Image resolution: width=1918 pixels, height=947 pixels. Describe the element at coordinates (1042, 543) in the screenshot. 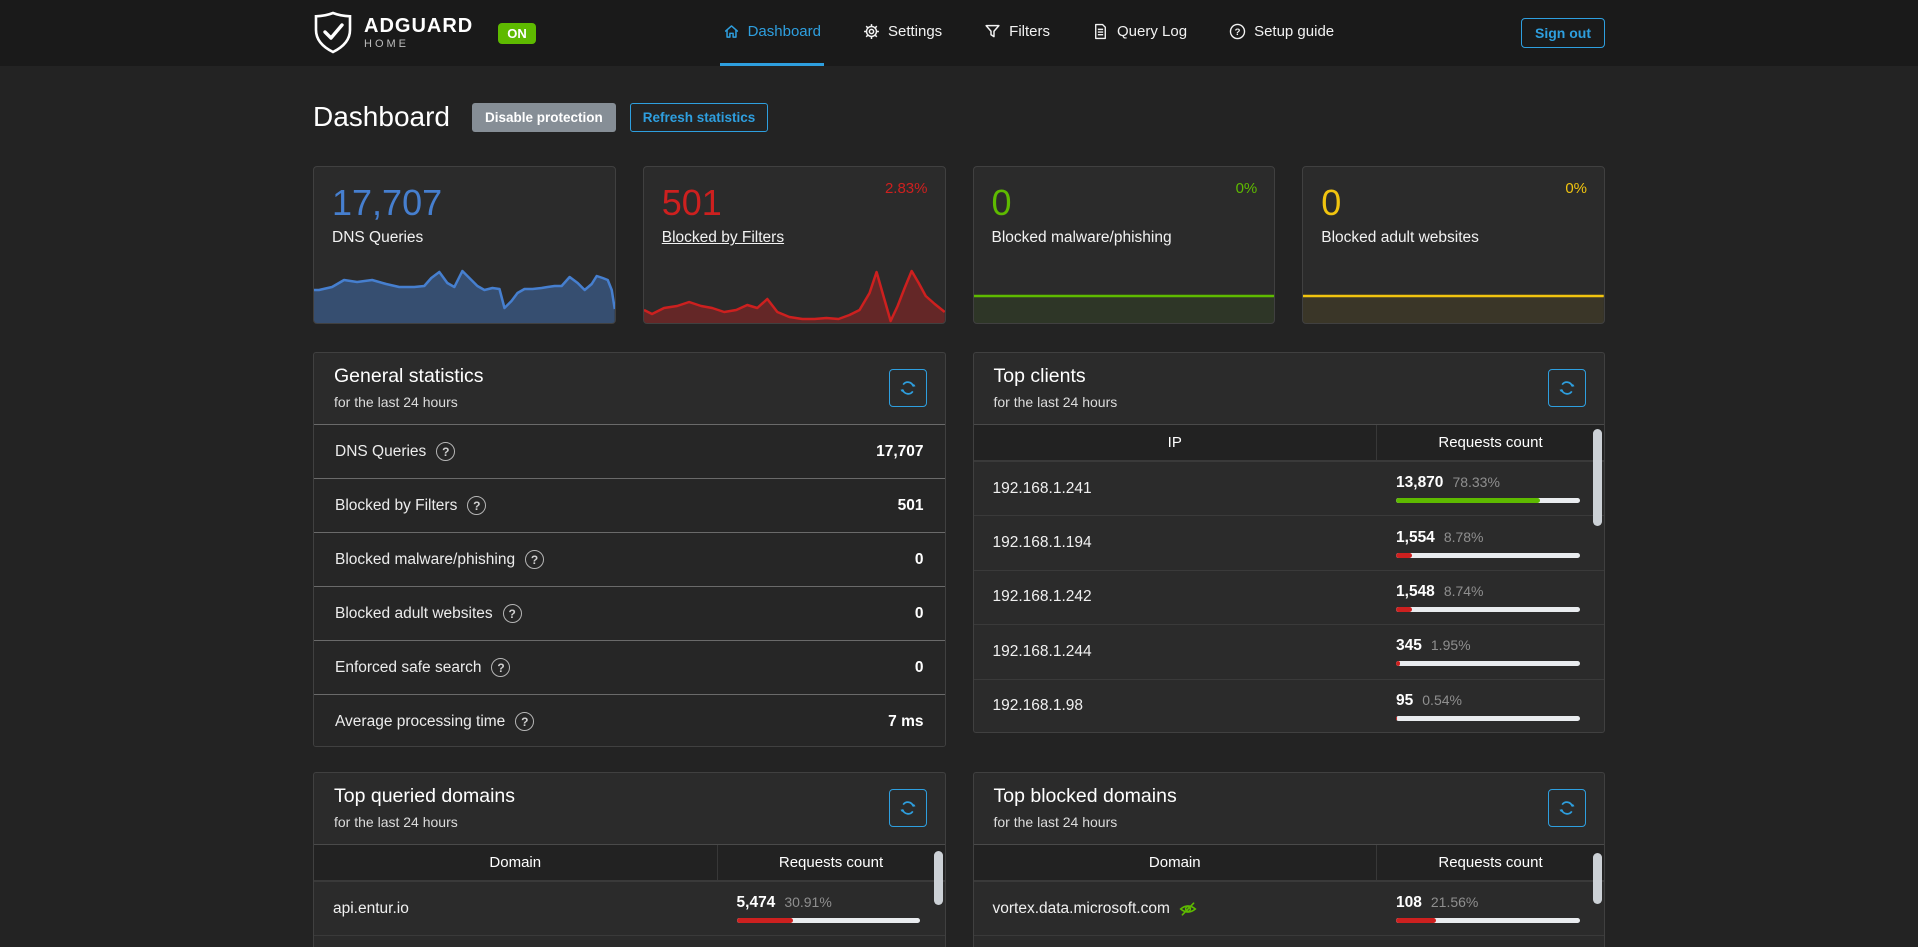

I see `client-ip: 192.168.1.194` at that location.